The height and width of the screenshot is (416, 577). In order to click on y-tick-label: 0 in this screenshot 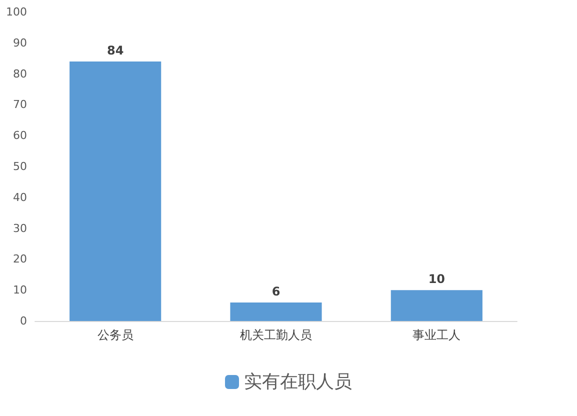, I will do `click(23, 321)`.